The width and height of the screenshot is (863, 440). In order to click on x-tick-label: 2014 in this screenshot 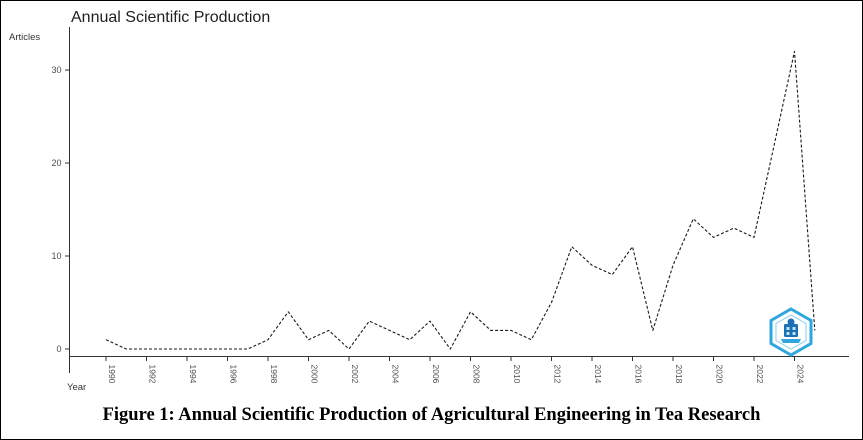, I will do `click(598, 374)`.